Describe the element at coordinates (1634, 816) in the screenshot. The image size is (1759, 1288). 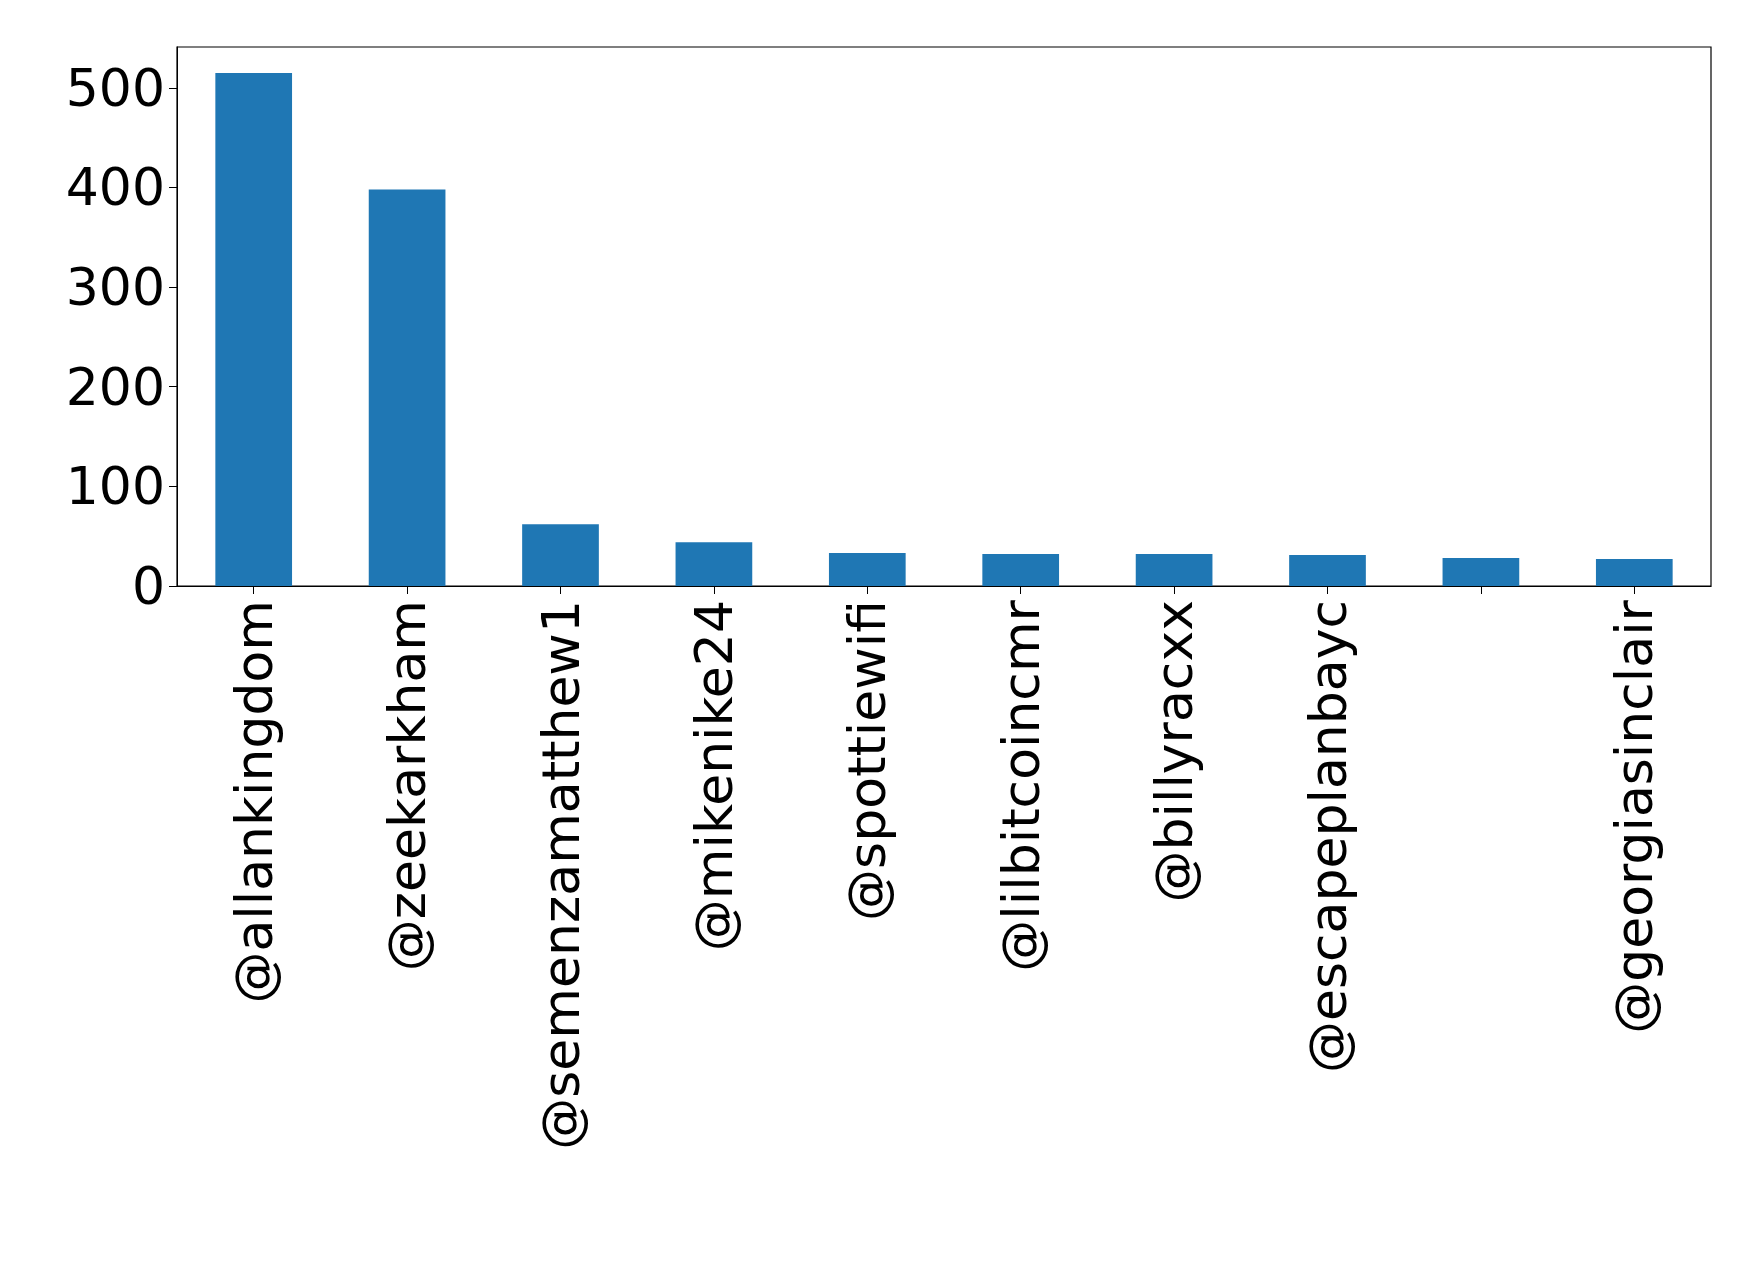
I see `x-tick-label: @georgiasinclair` at that location.